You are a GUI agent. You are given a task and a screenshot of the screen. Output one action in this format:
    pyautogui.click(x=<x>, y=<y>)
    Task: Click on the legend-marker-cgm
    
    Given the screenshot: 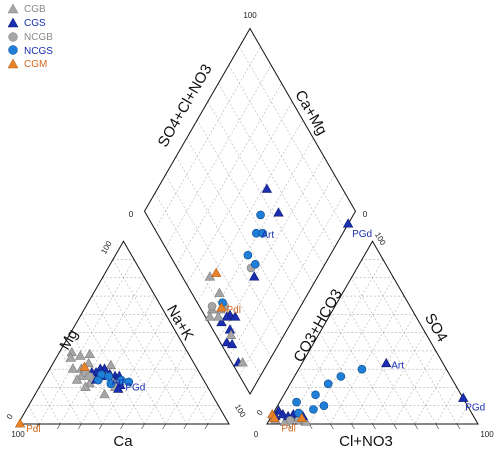 What is the action you would take?
    pyautogui.click(x=13, y=63)
    